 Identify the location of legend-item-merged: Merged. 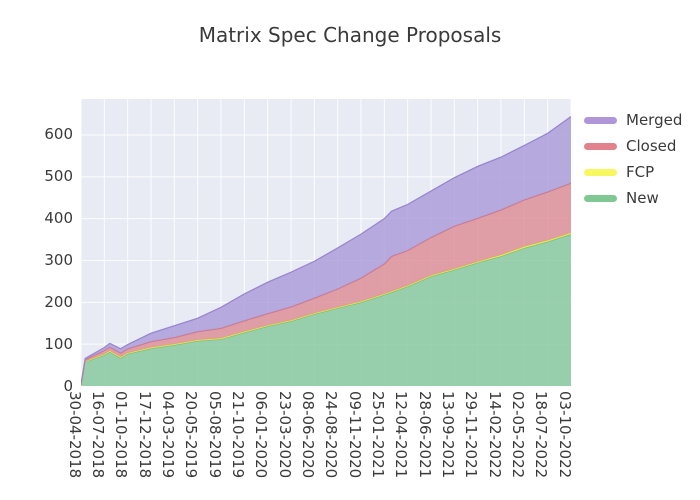
(633, 120).